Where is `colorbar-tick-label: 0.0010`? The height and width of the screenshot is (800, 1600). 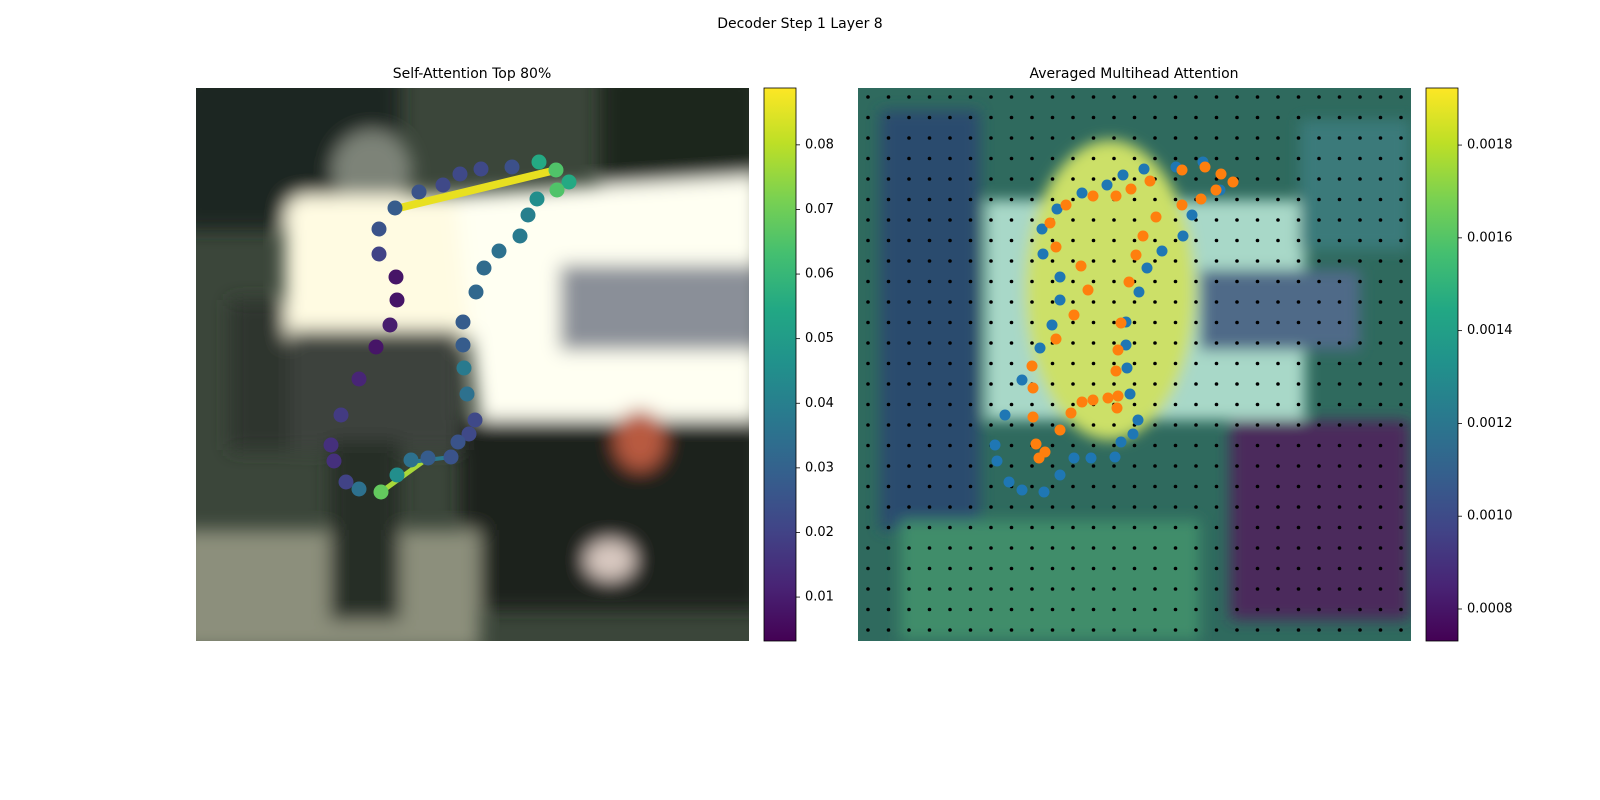
colorbar-tick-label: 0.0010 is located at coordinates (1490, 516).